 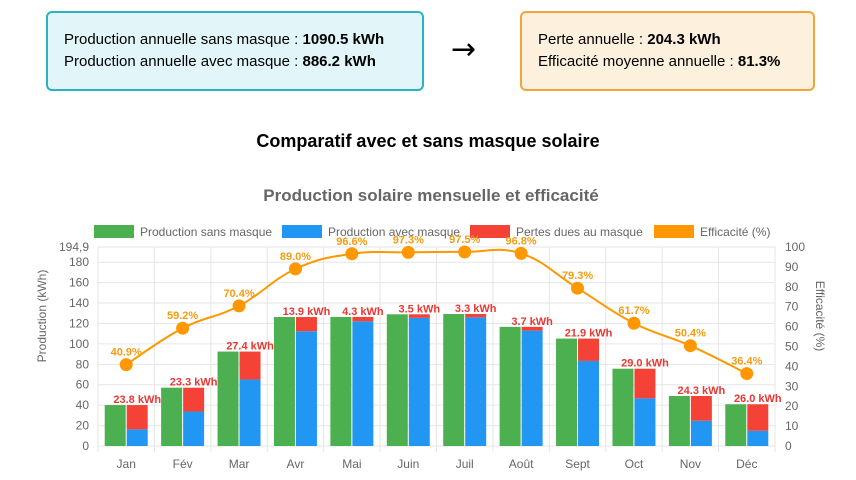 What do you see at coordinates (79, 303) in the screenshot?
I see `y-tick-label: 140` at bounding box center [79, 303].